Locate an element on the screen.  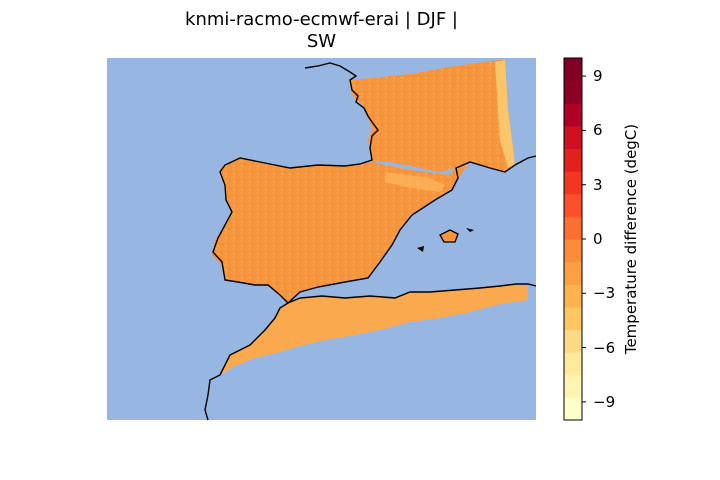
coastline-mediterranean-spain is located at coordinates (412, 229).